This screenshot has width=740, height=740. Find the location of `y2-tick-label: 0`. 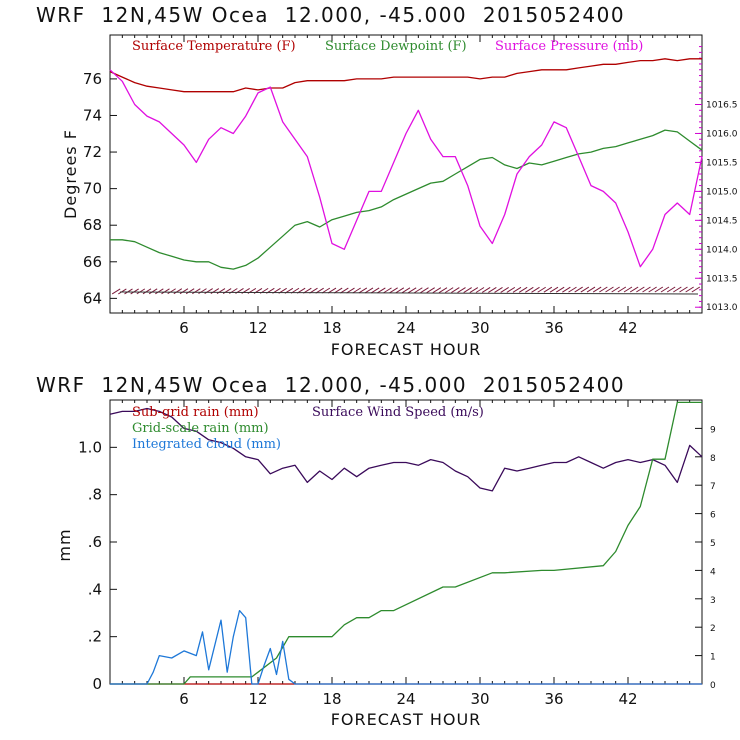

y2-tick-label: 0 is located at coordinates (713, 686).